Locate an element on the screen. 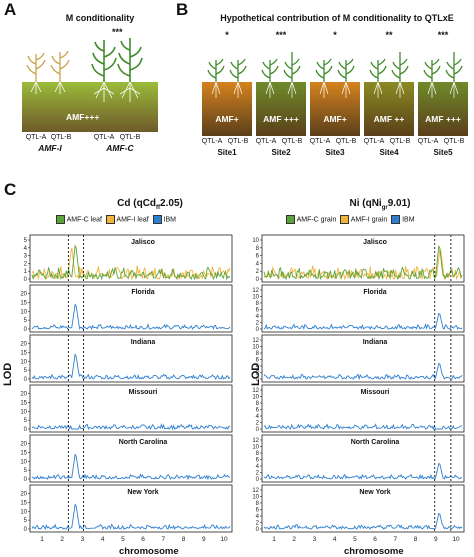 This screenshot has height=557, width=474. site-stars-2: *** is located at coordinates (281, 35).